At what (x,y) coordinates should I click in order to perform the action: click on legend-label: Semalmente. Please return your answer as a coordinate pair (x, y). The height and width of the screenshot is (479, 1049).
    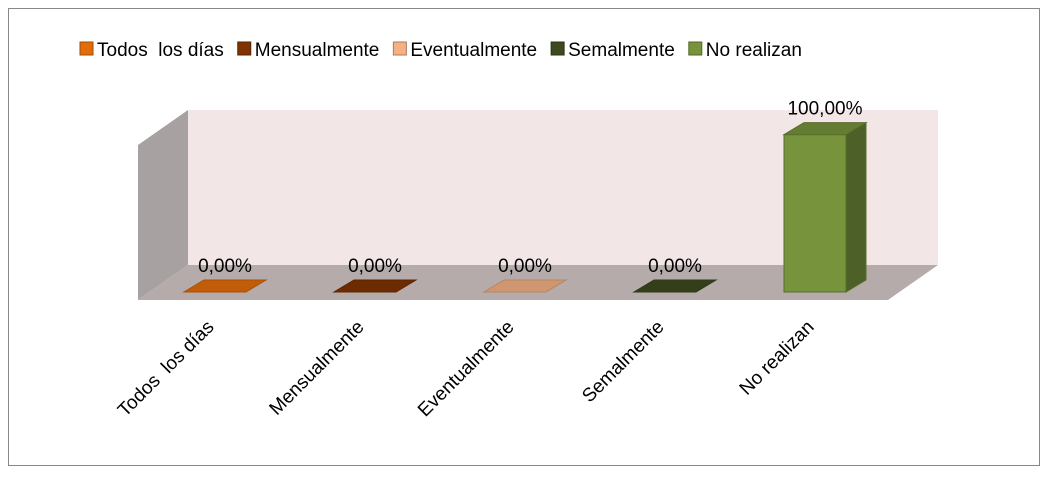
    Looking at the image, I should click on (621, 50).